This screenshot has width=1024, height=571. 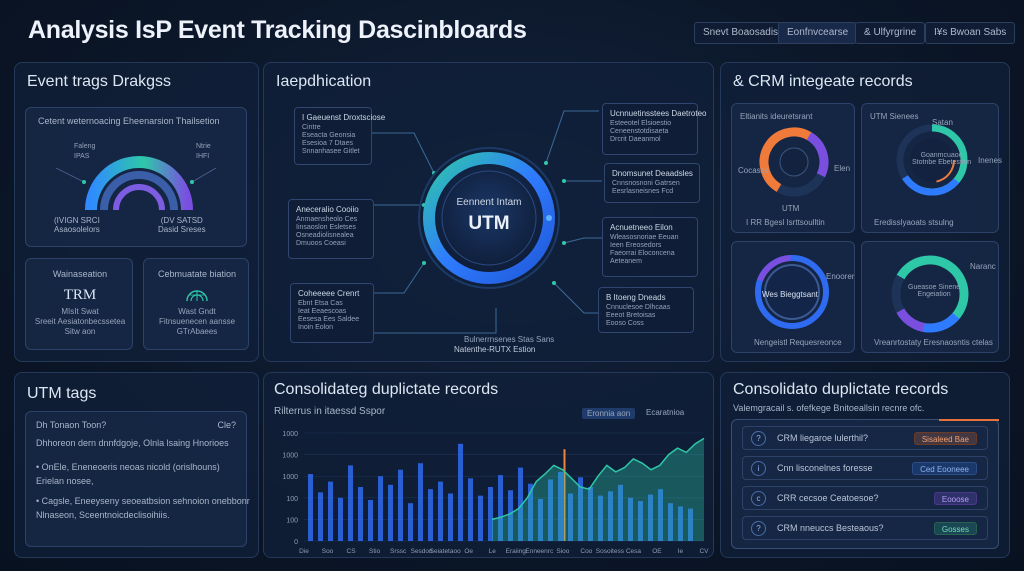 I want to click on crm-card-2-bottom: Eredisslyaoats stsulng, so click(x=914, y=222).